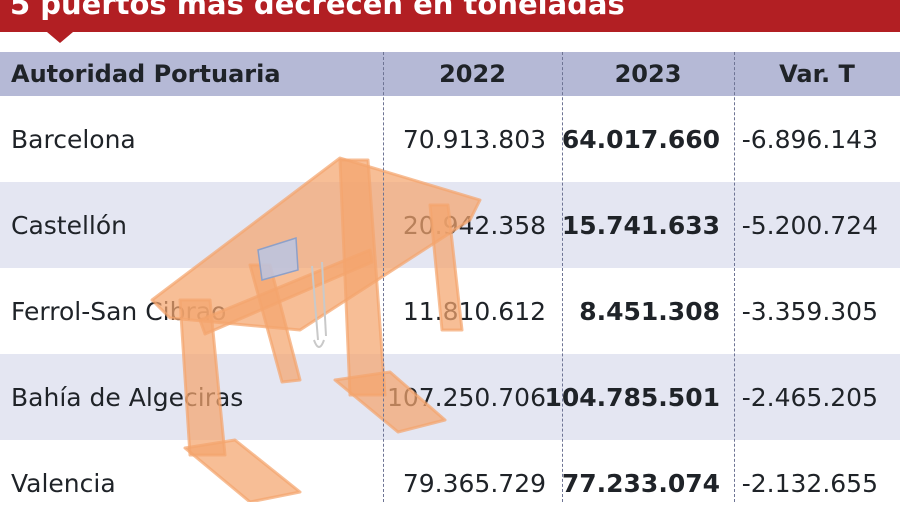  Describe the element at coordinates (146, 74) in the screenshot. I see `header-autoridad: Autoridad Portuaria` at that location.